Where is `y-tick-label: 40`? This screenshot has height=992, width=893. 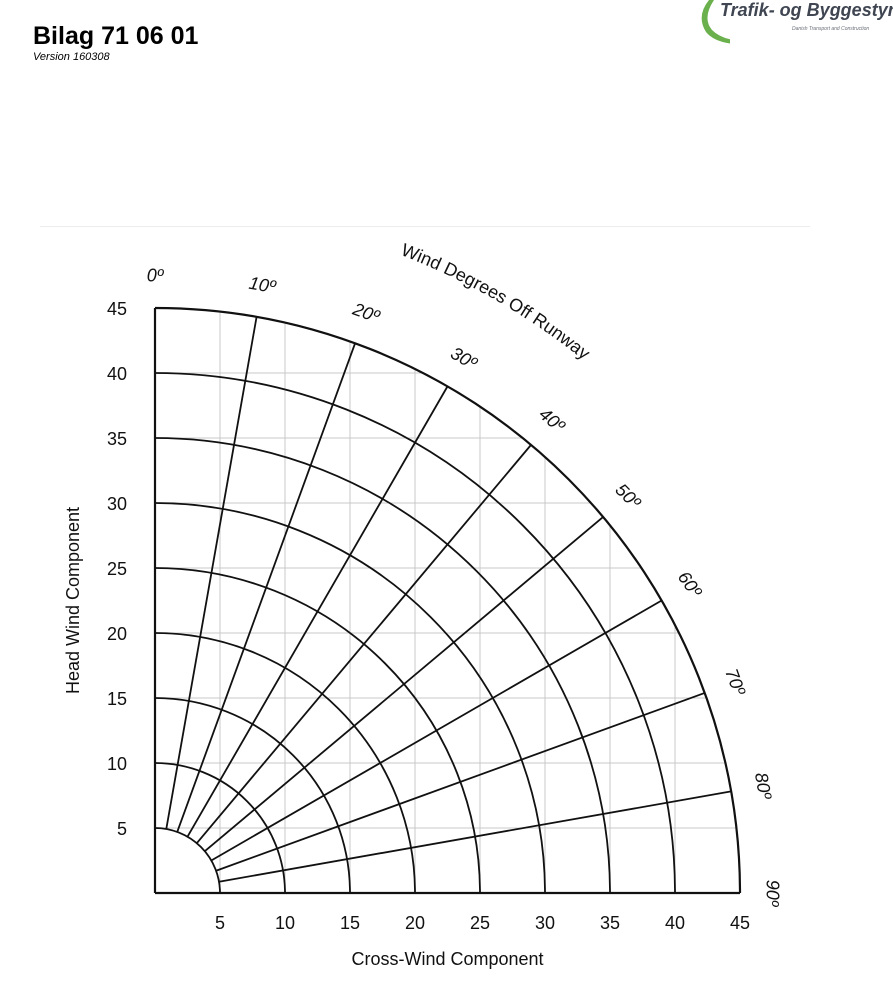 y-tick-label: 40 is located at coordinates (117, 374).